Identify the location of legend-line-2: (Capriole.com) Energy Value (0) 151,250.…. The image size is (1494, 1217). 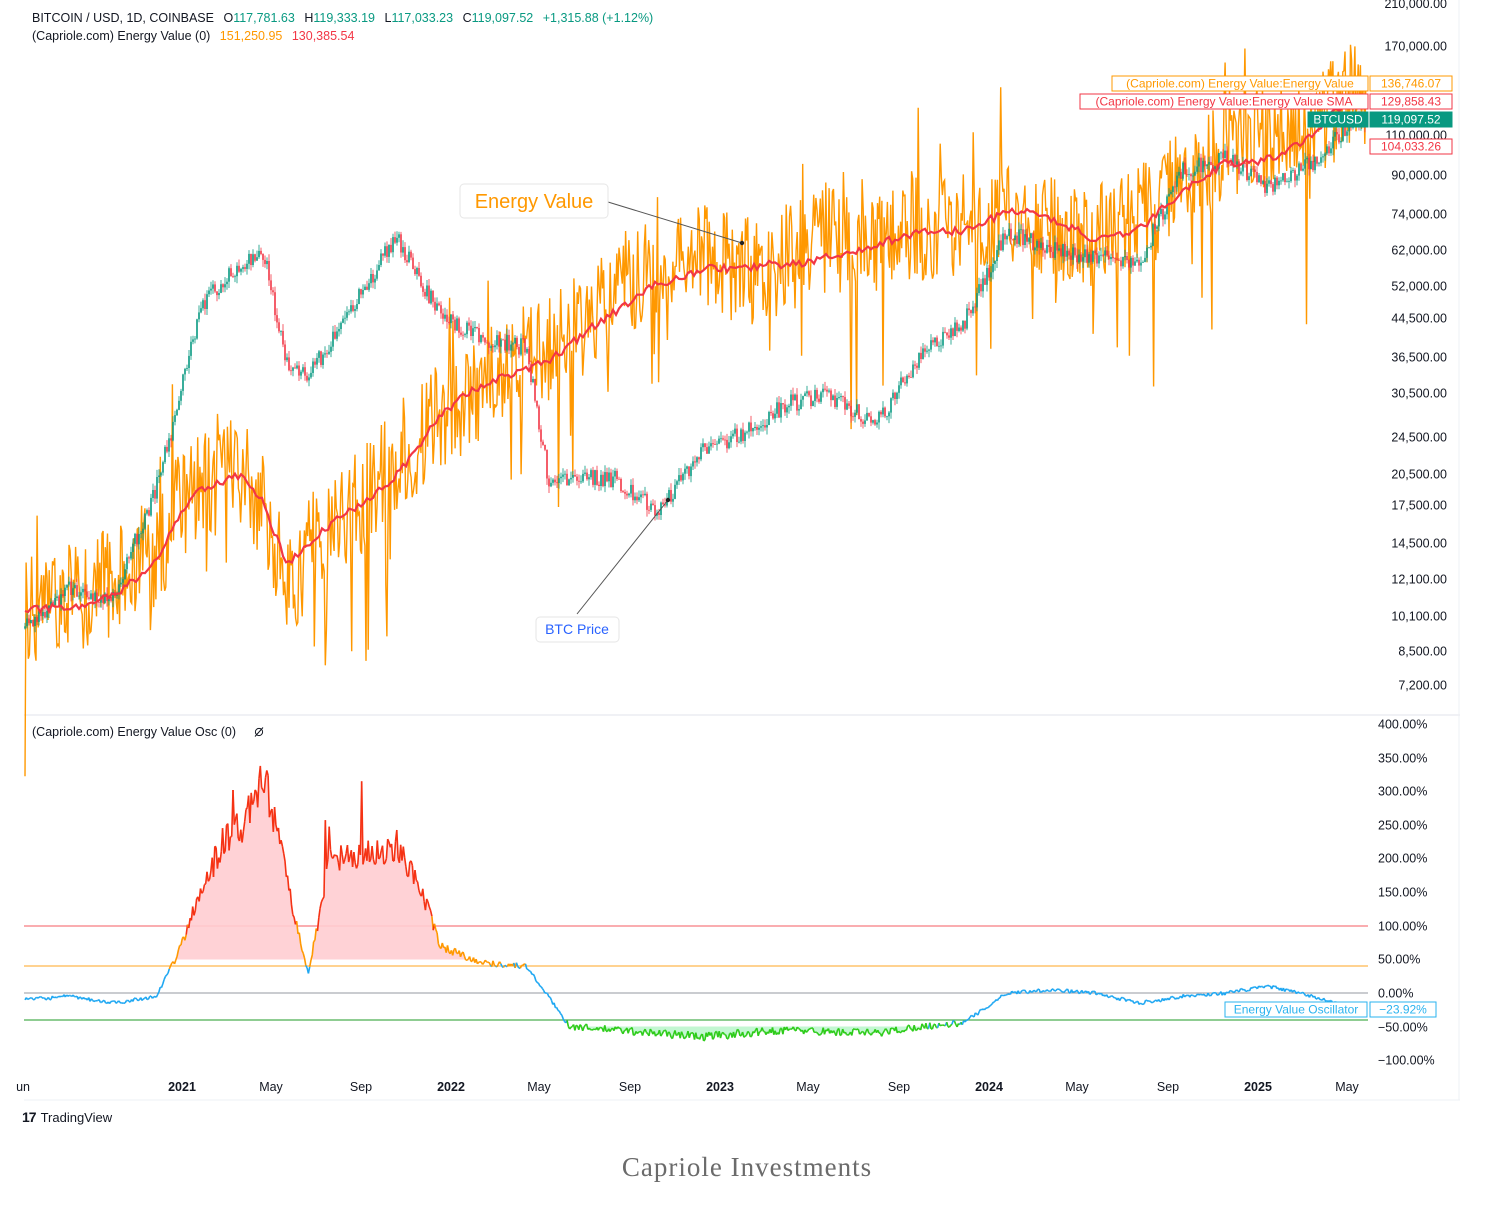
(193, 36).